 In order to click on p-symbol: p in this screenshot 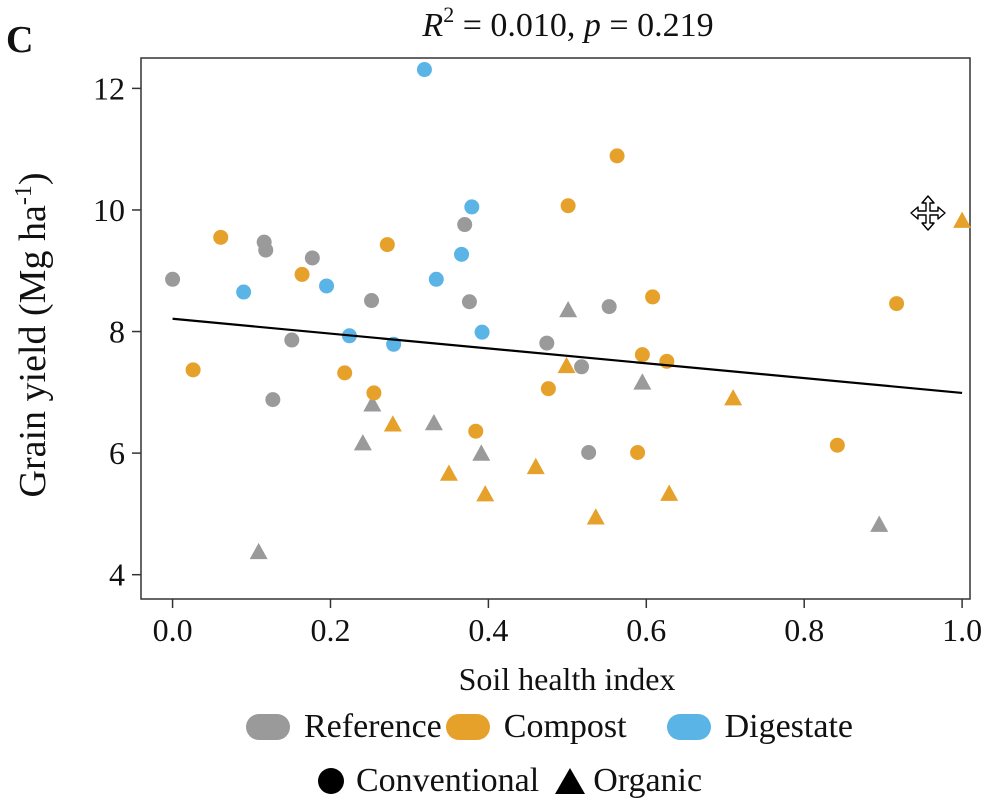, I will do `click(591, 25)`.